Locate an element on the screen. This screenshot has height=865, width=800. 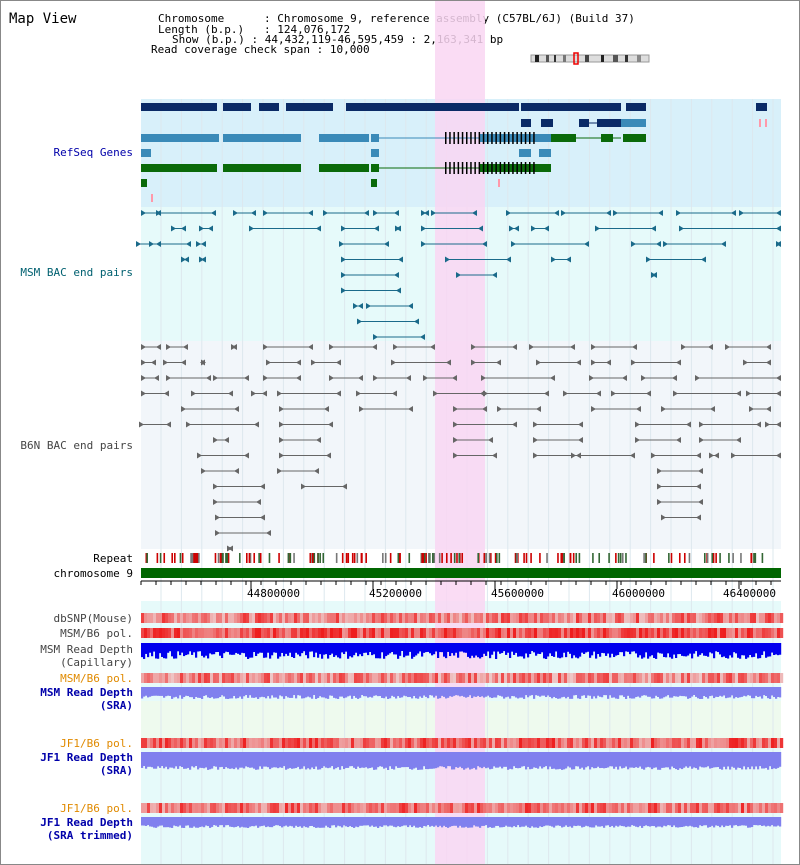
refseq-gene-navy-exon is located at coordinates (269, 107).